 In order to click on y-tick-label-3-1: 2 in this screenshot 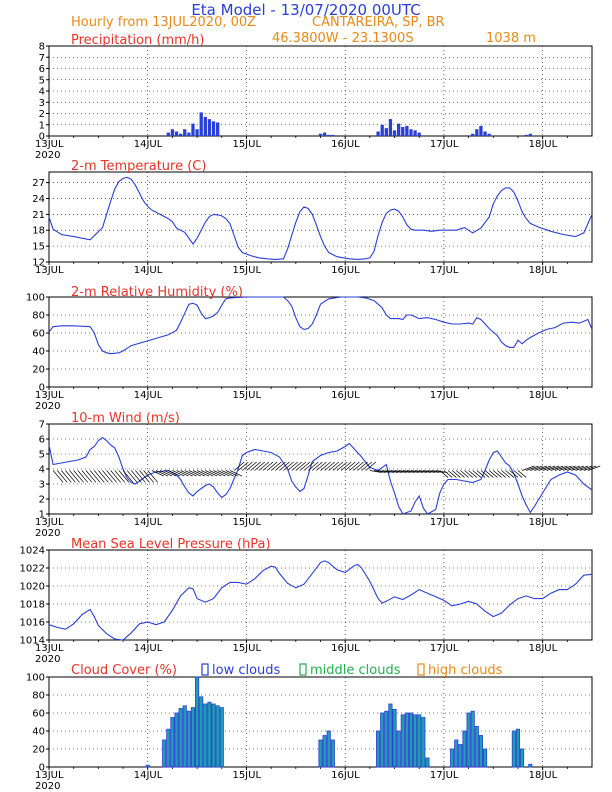, I will do `click(42, 500)`.